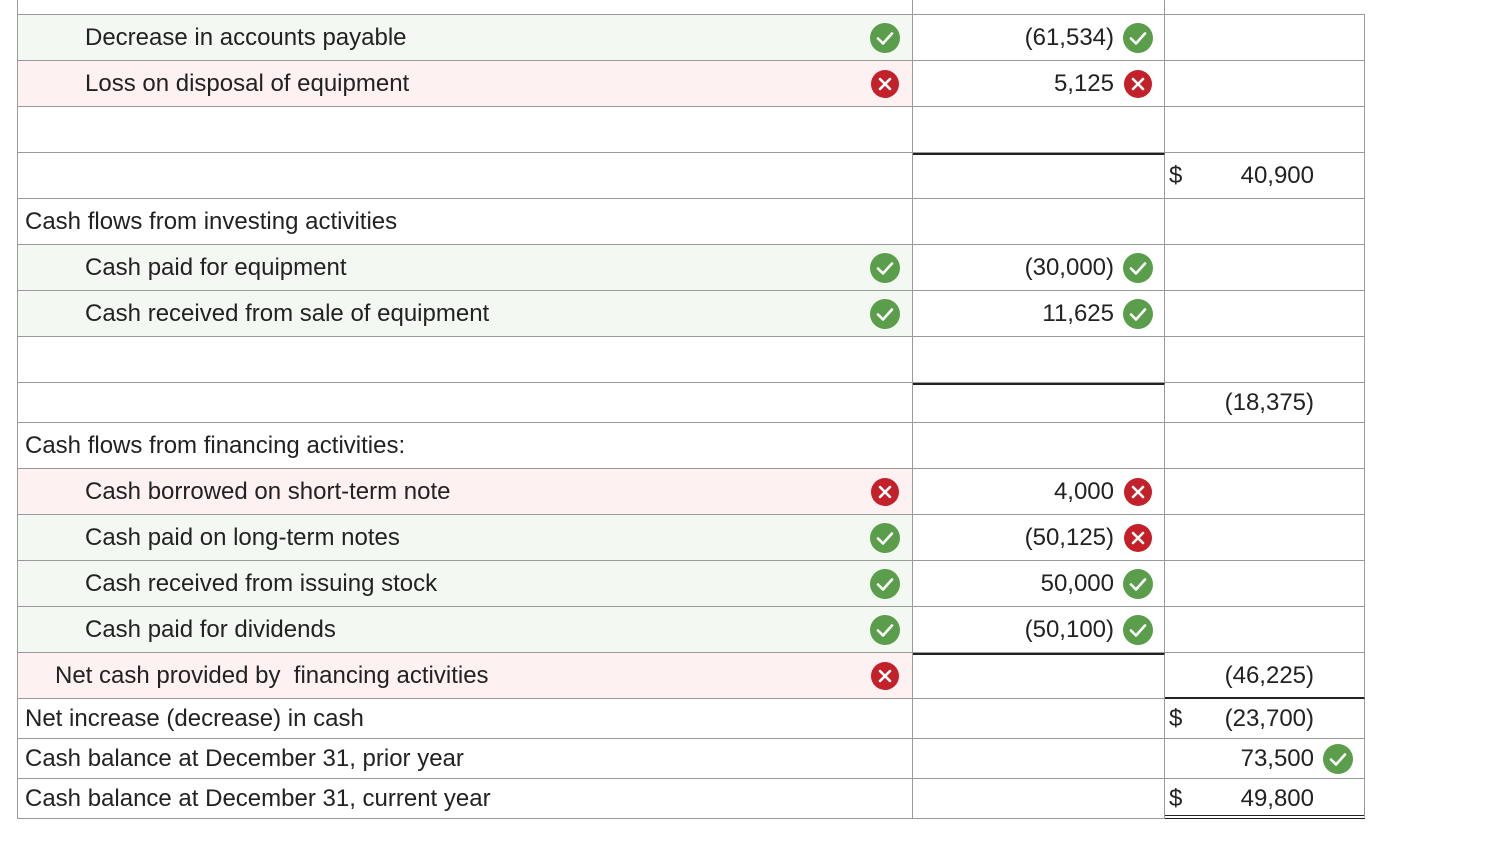 The height and width of the screenshot is (844, 1492). I want to click on amount: (50,125), so click(1069, 537).